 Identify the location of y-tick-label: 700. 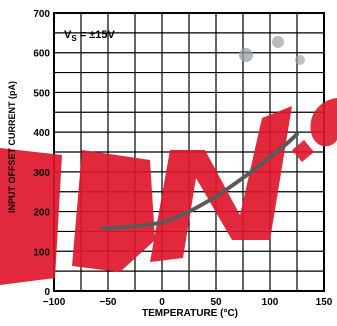
(41, 14).